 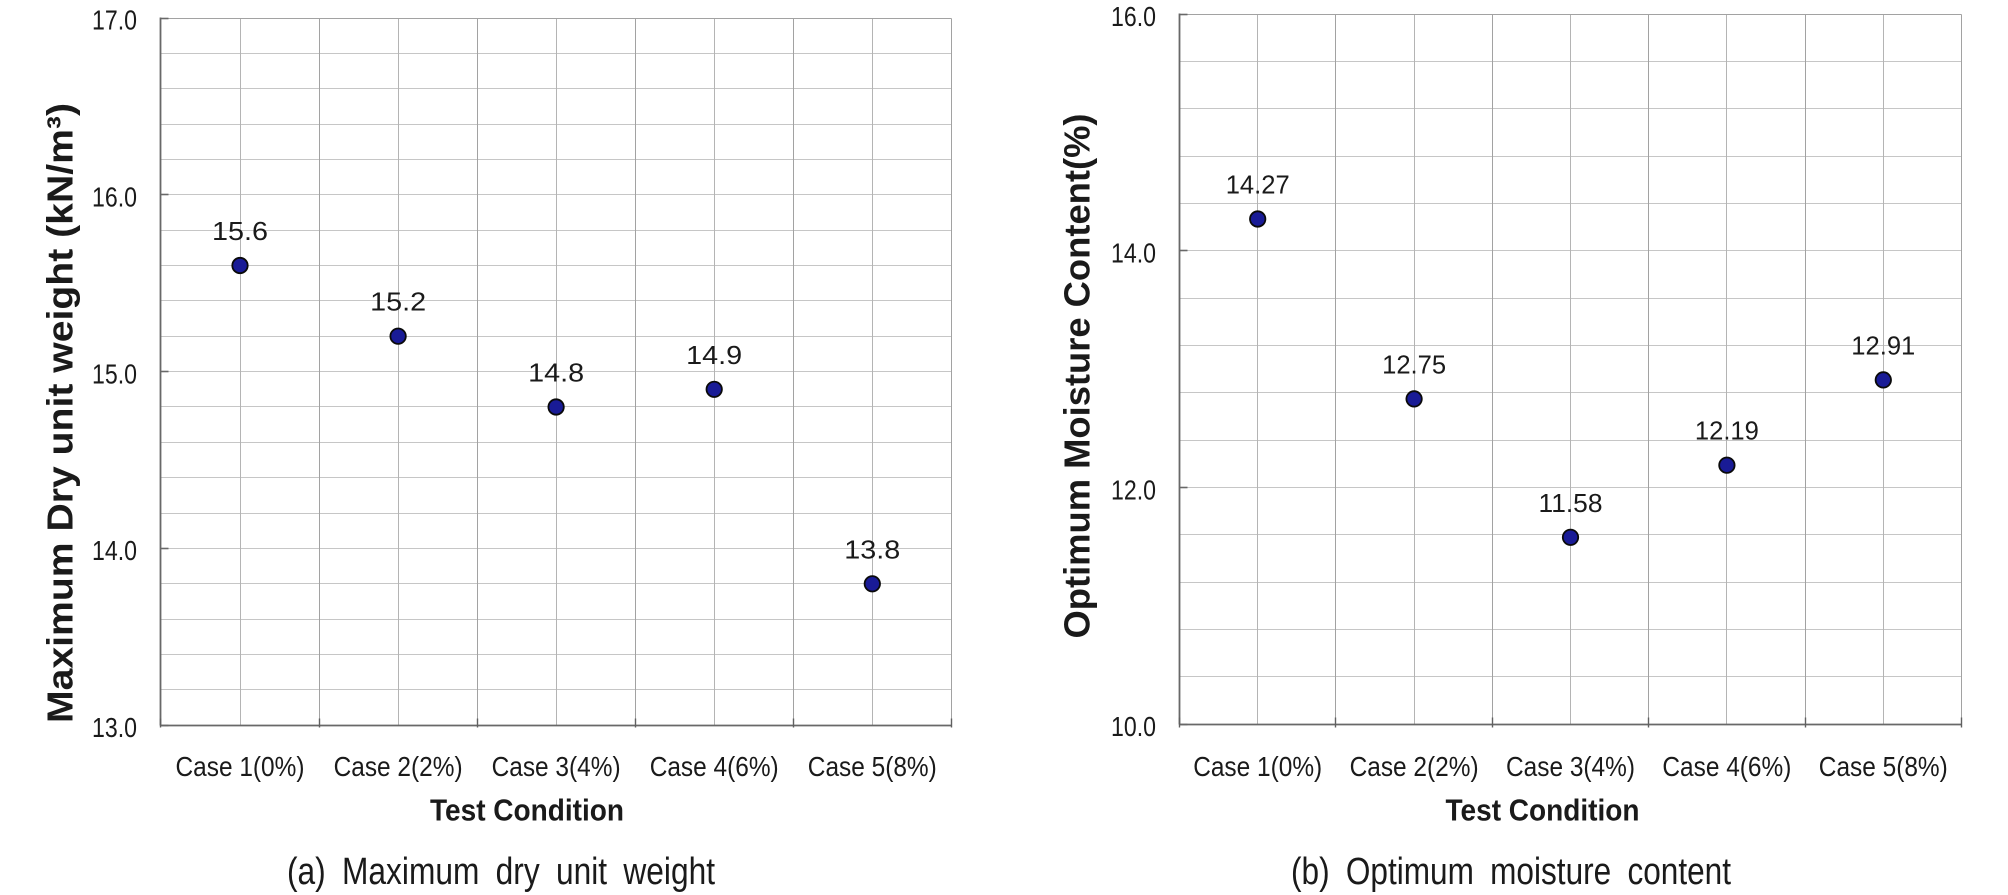 I want to click on svg-text: 10.0, so click(x=1133, y=726).